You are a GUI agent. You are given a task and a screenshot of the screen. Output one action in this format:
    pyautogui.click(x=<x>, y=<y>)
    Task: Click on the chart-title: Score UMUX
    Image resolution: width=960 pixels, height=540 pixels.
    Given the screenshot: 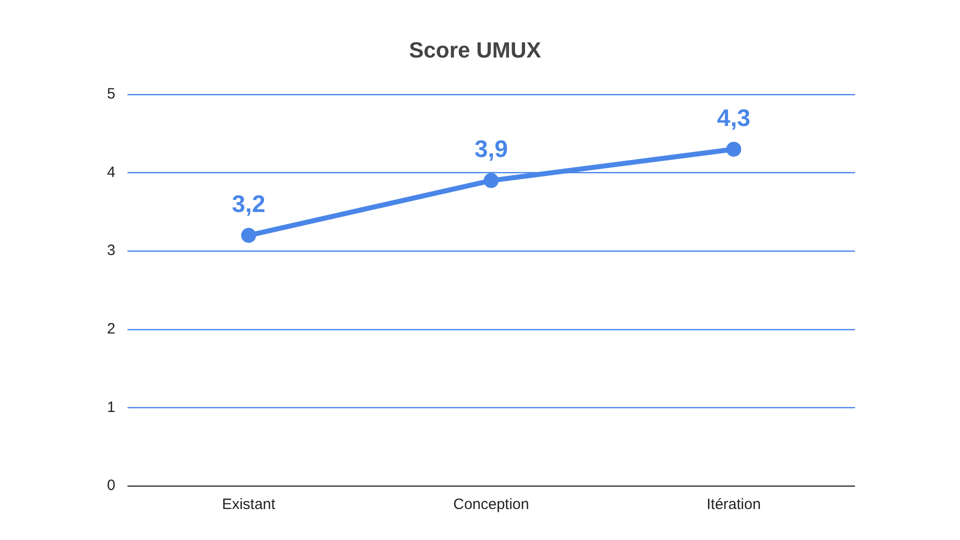 What is the action you would take?
    pyautogui.click(x=475, y=49)
    